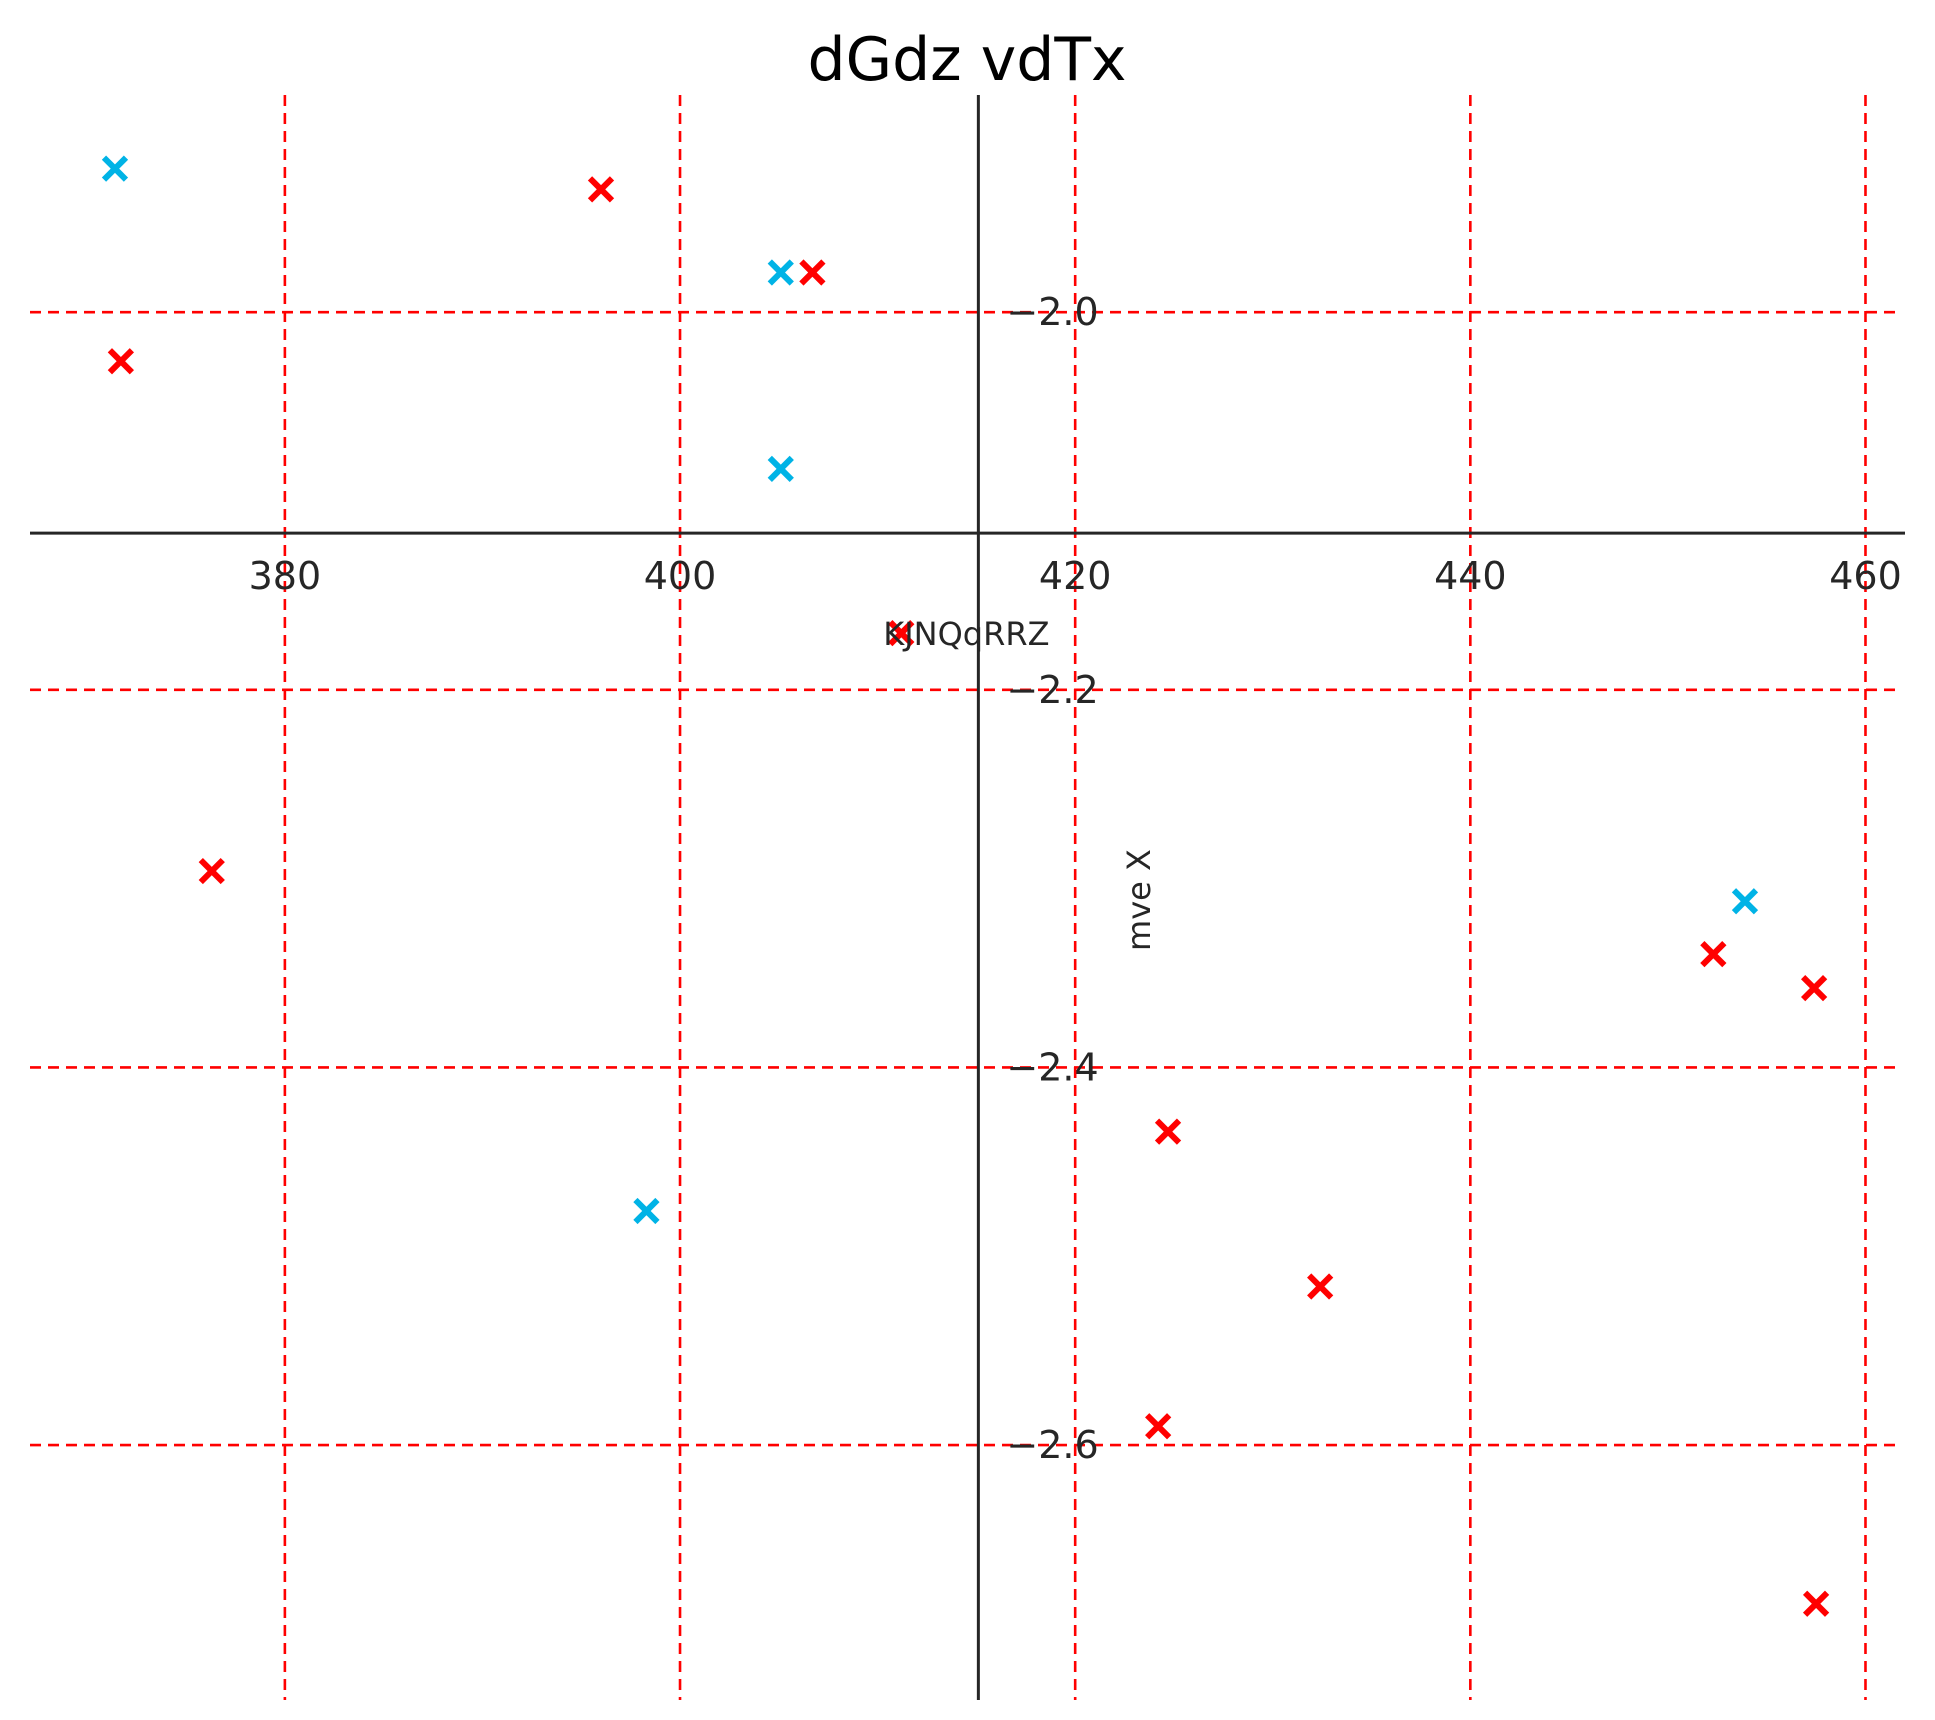 The image size is (1935, 1720). Describe the element at coordinates (1075, 576) in the screenshot. I see `x-tick-label-420: 420` at that location.